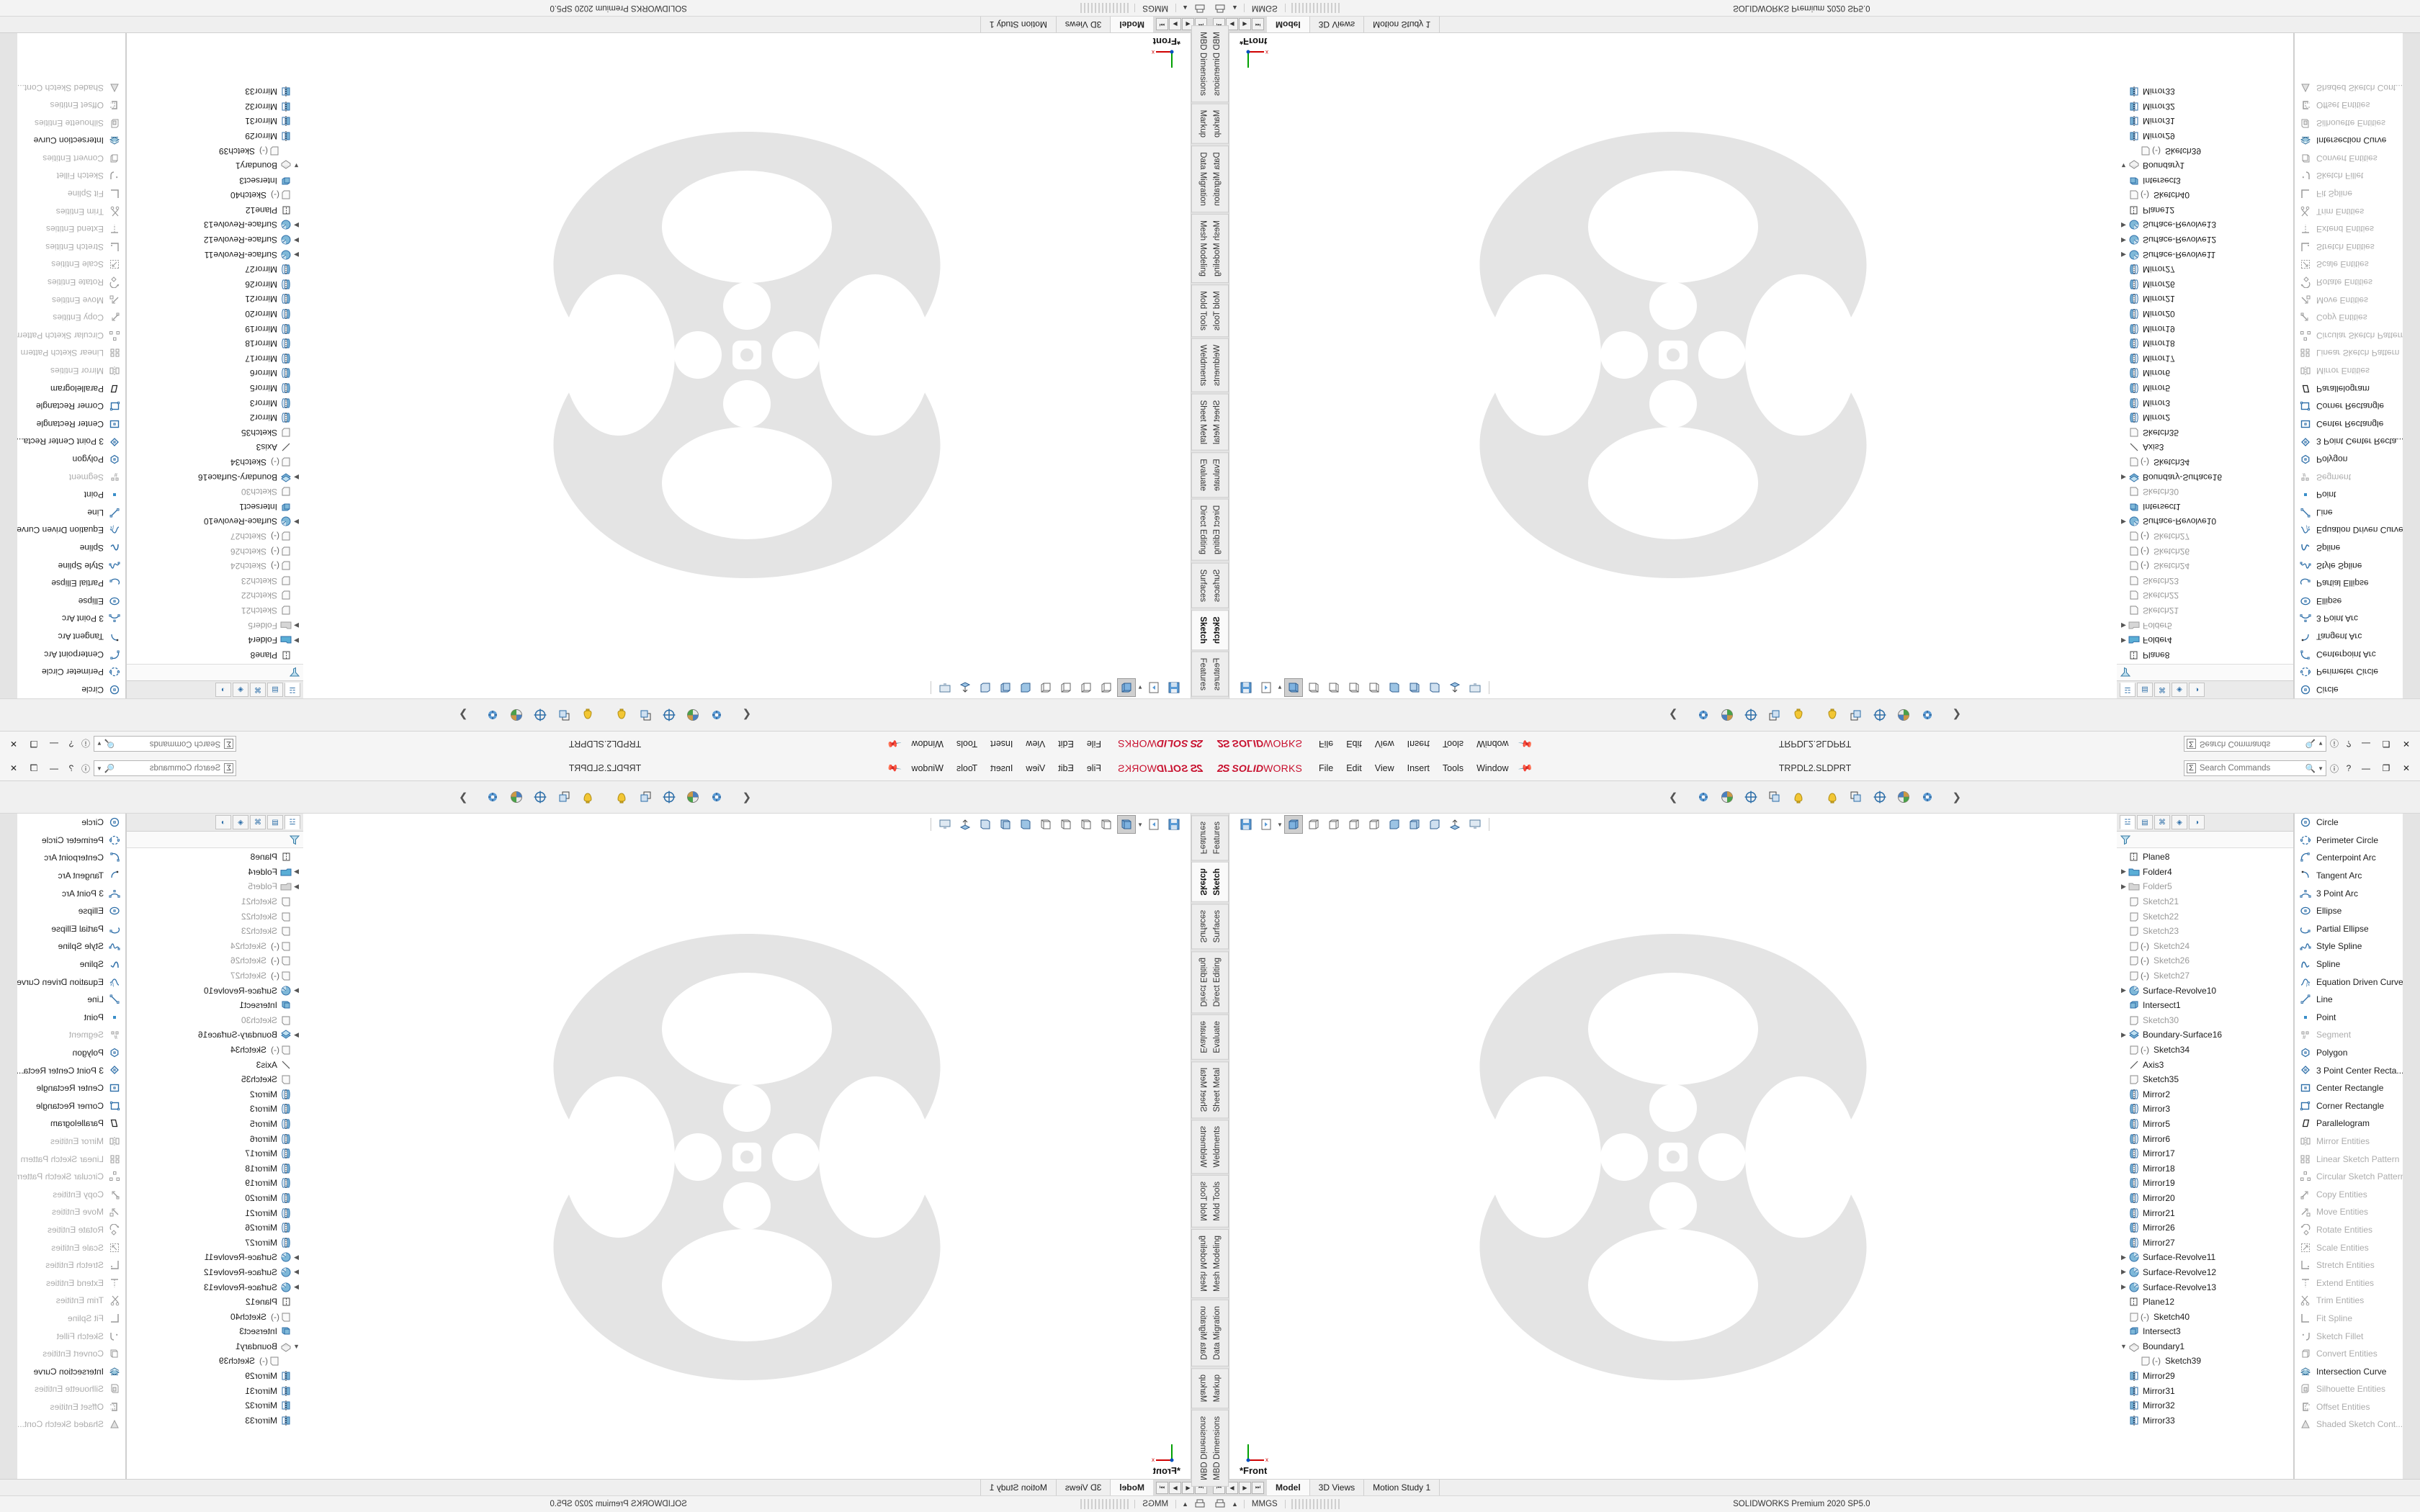  Describe the element at coordinates (71, 530) in the screenshot. I see `palette-item: fx Equation Driven Curve` at that location.